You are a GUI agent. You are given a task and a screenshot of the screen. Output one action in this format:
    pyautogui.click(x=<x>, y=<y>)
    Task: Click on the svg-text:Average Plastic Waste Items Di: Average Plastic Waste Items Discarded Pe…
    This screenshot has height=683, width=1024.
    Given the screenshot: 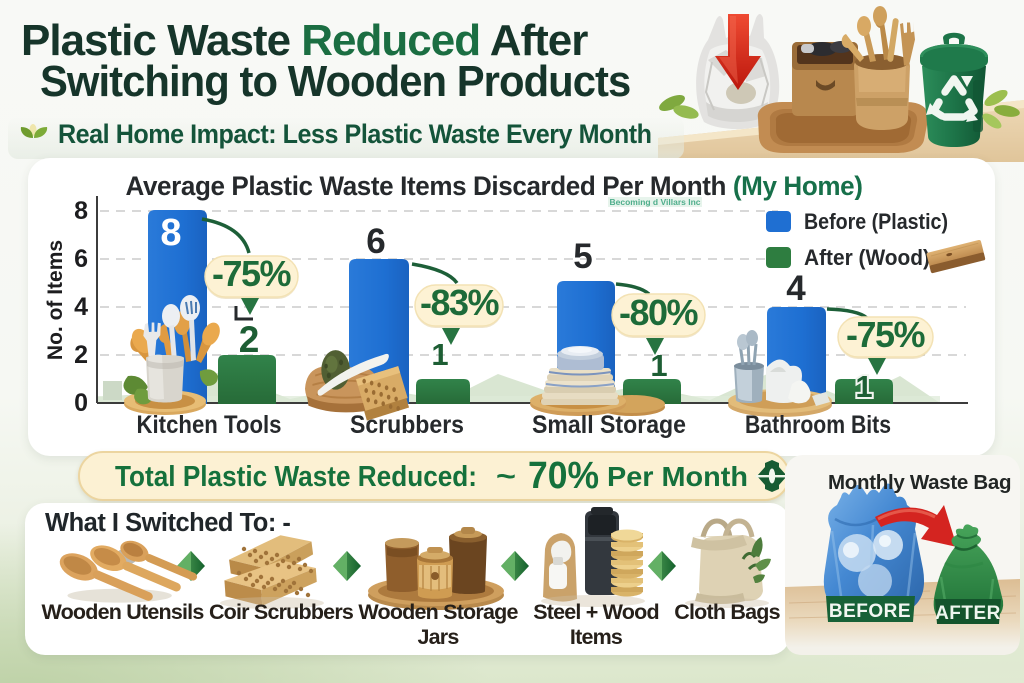 What is the action you would take?
    pyautogui.click(x=494, y=186)
    